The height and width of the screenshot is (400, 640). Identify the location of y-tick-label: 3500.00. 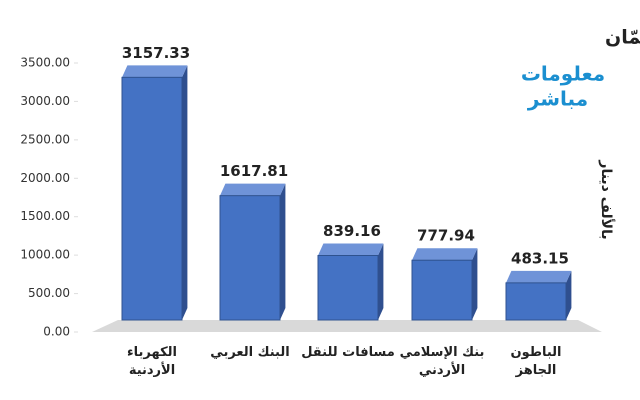
(45, 63).